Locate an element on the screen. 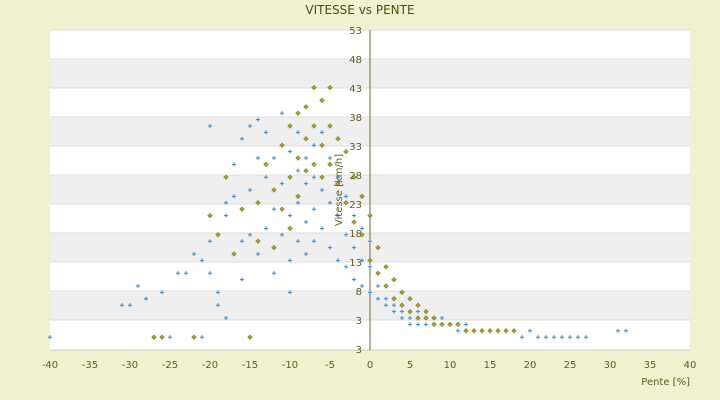 The height and width of the screenshot is (400, 720). x-tick-label: -35 is located at coordinates (90, 365).